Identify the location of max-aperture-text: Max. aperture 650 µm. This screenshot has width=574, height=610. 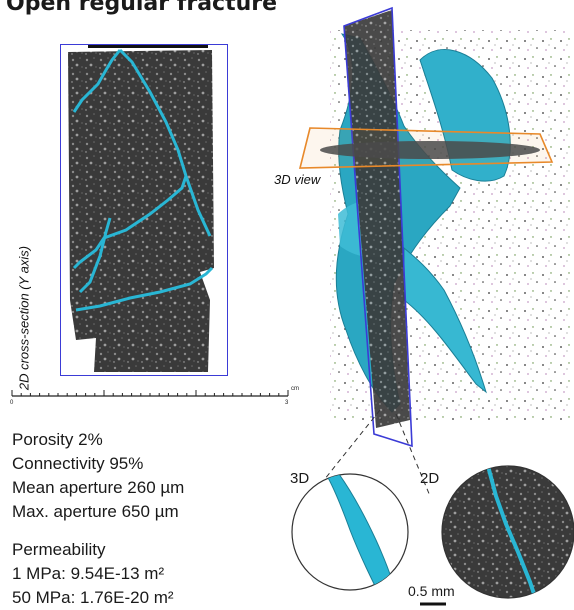
(95, 511).